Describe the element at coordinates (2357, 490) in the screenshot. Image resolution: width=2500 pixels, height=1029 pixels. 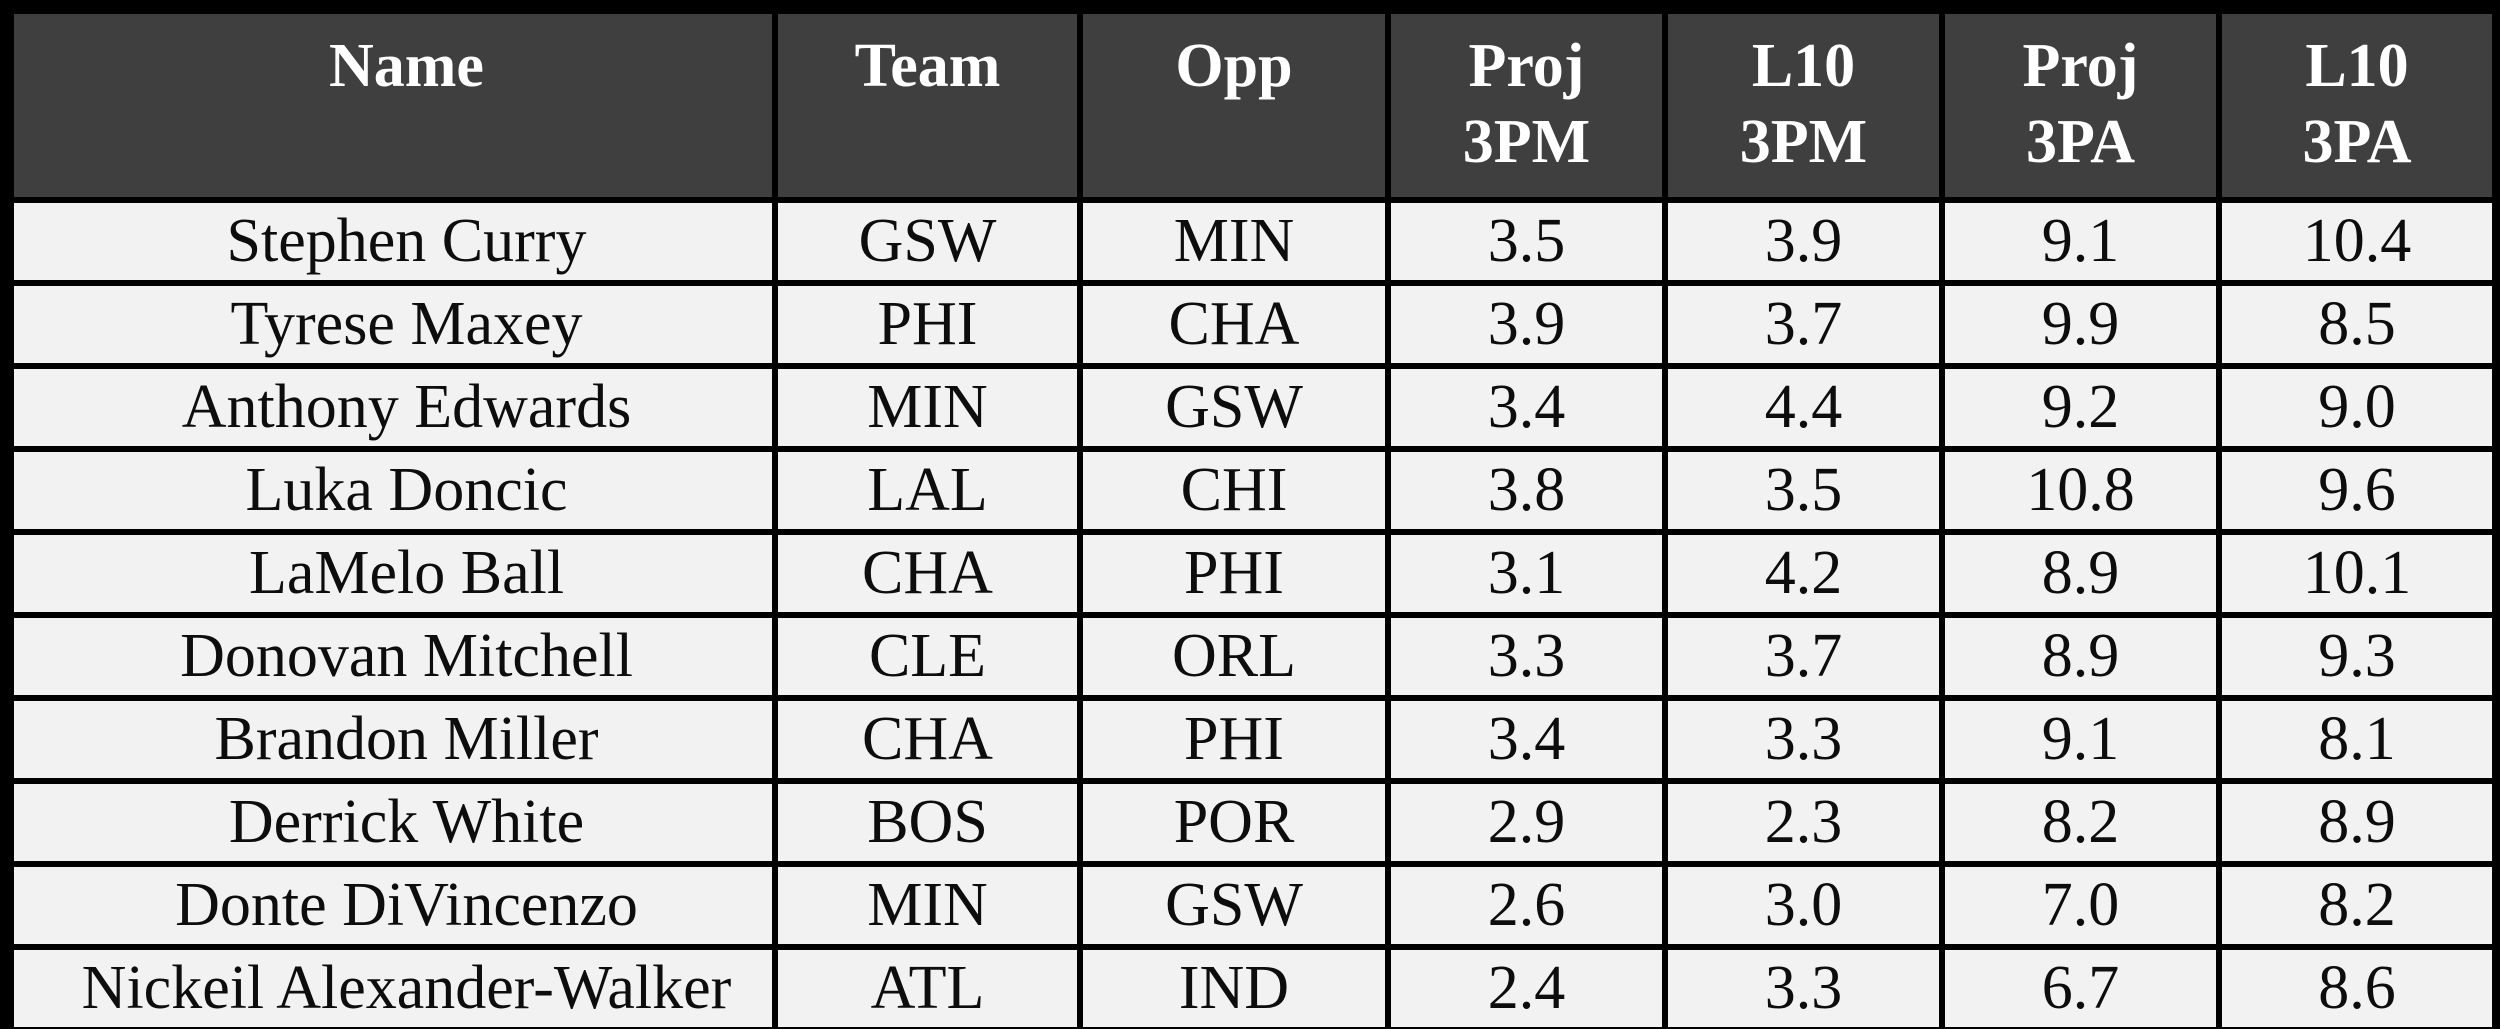
I see `l10-3pa-cell: 9.6` at that location.